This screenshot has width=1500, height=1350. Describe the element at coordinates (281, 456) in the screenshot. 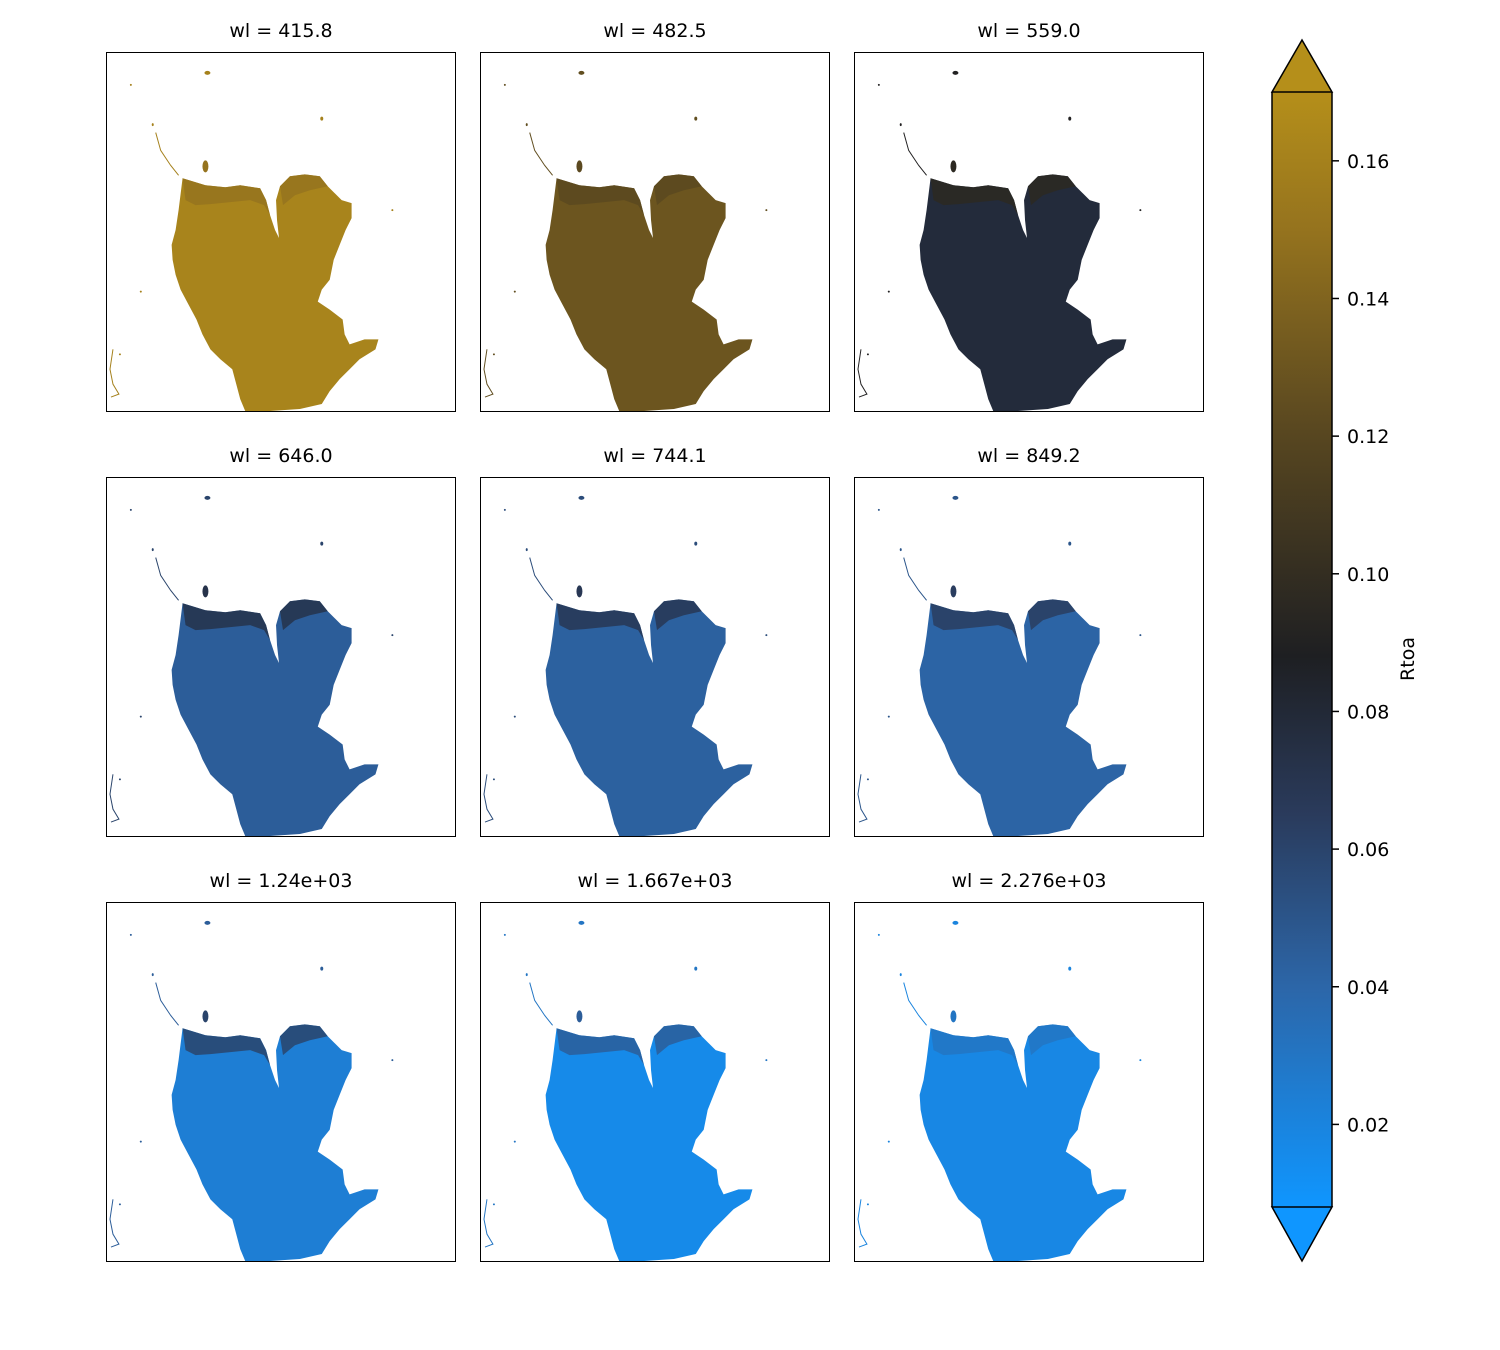

I see `panel-title: wl = 646.0` at that location.